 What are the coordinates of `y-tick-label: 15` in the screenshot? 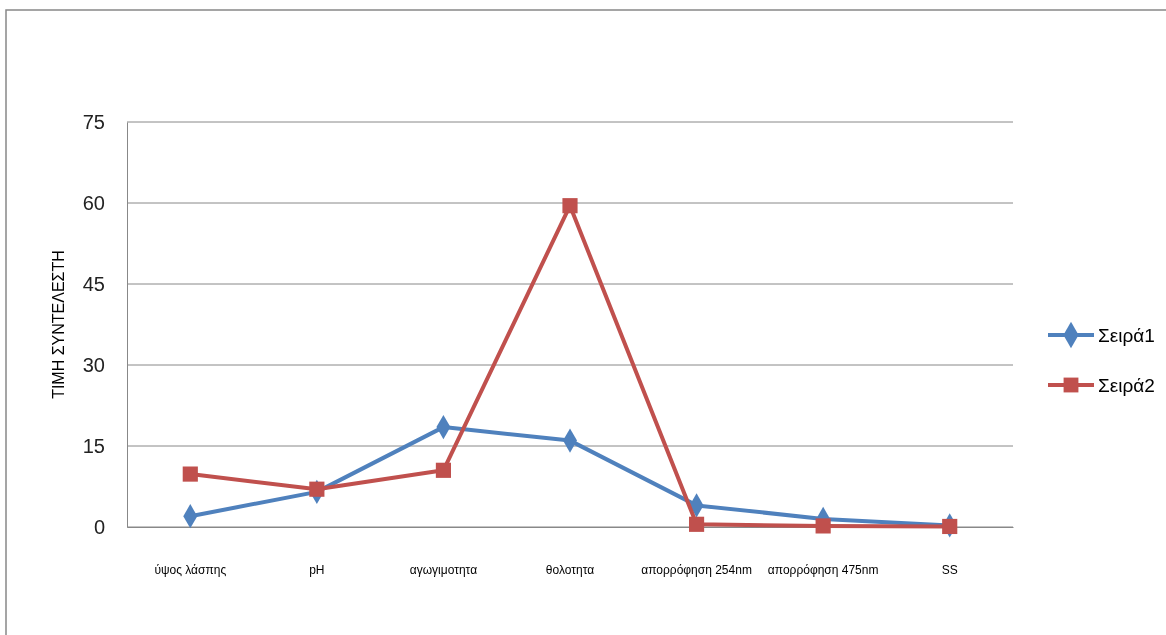 It's located at (93, 445).